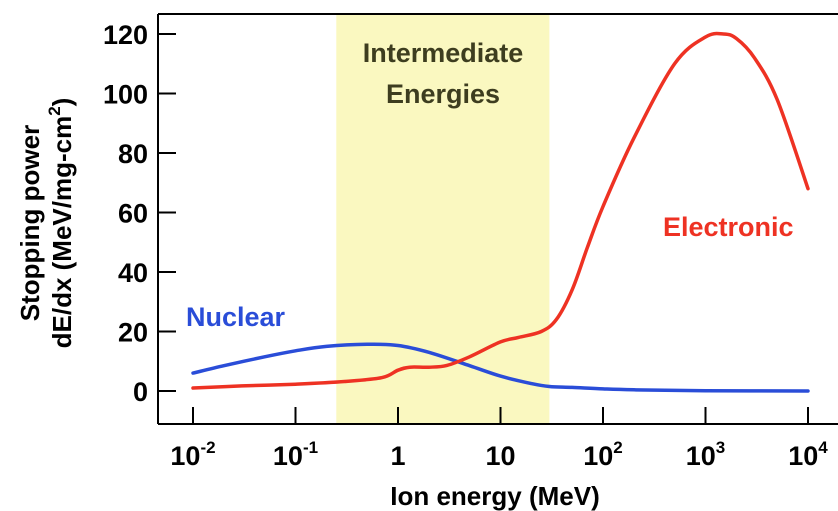 The width and height of the screenshot is (838, 511). I want to click on band-label-line2: Energies, so click(443, 94).